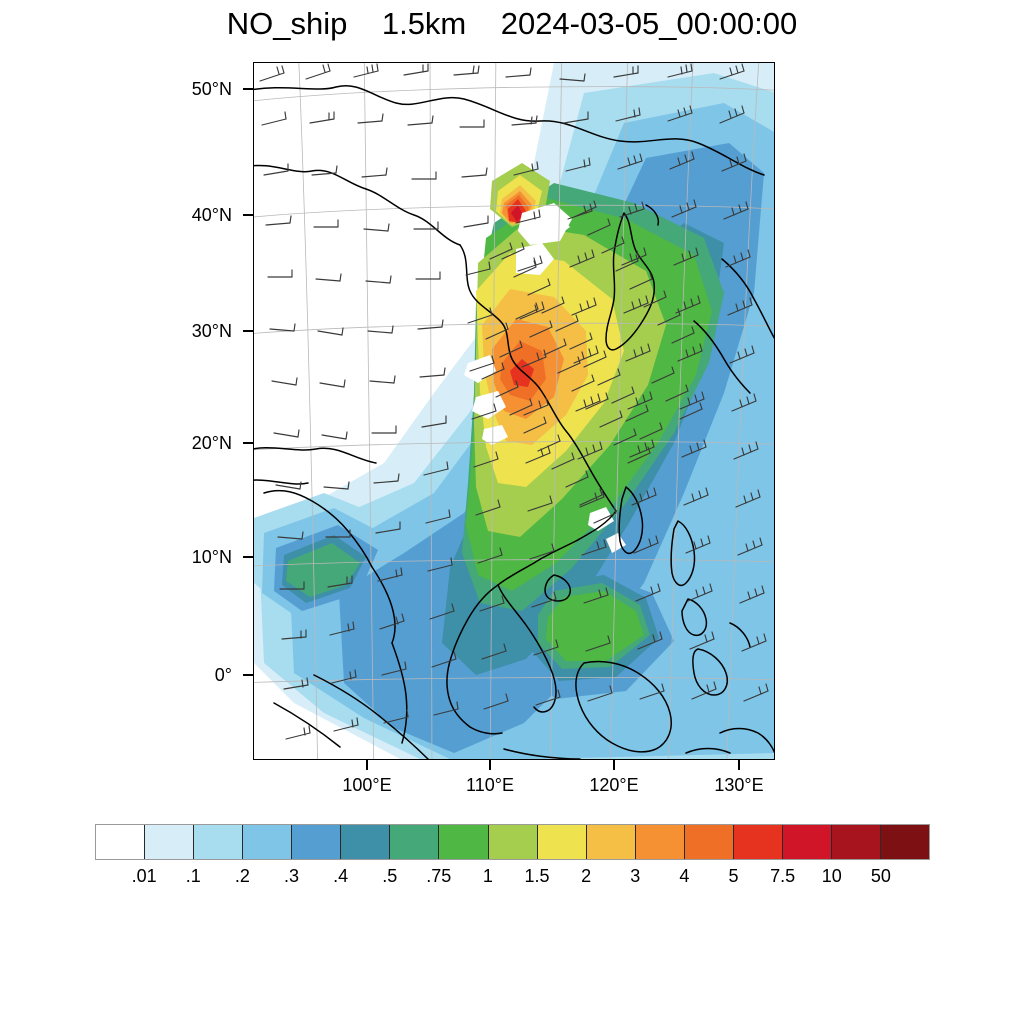 This screenshot has height=1024, width=1024. Describe the element at coordinates (783, 876) in the screenshot. I see `colorbar-tick-7.5: 7.5` at that location.